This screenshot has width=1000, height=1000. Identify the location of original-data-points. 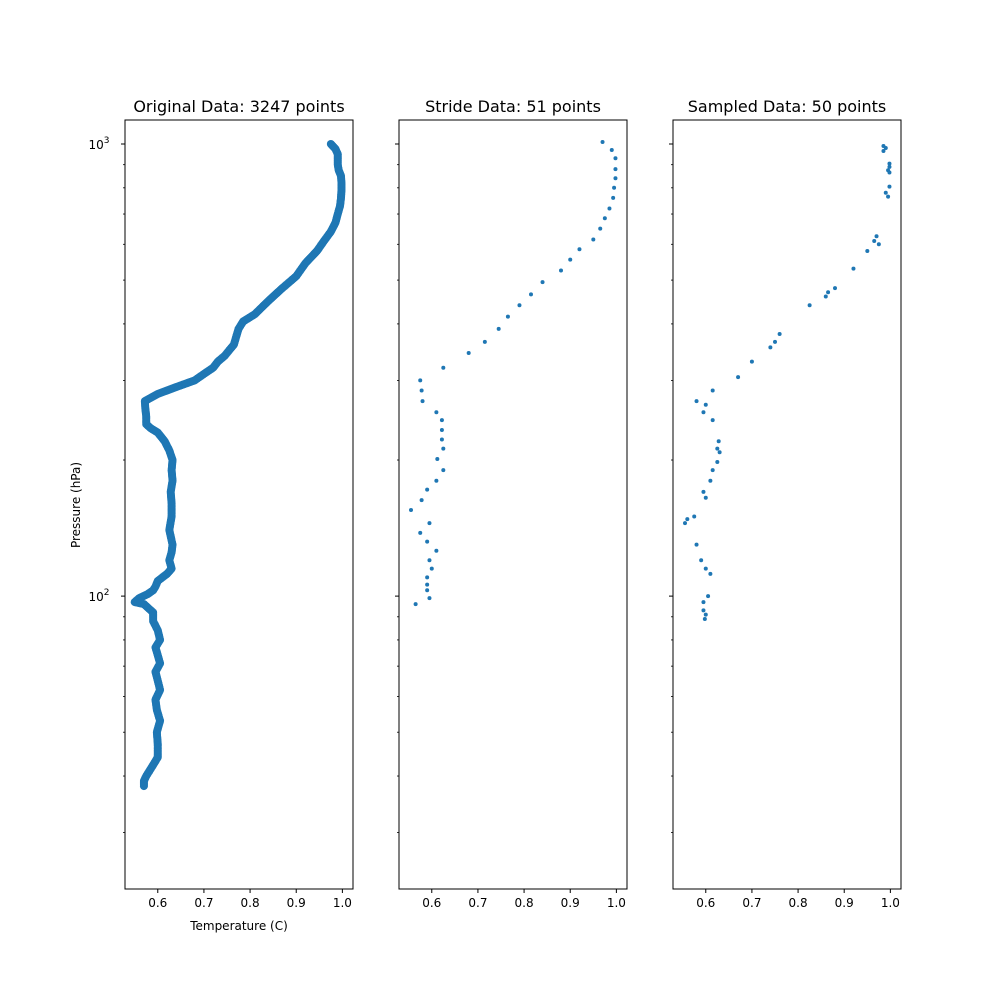
(238, 465).